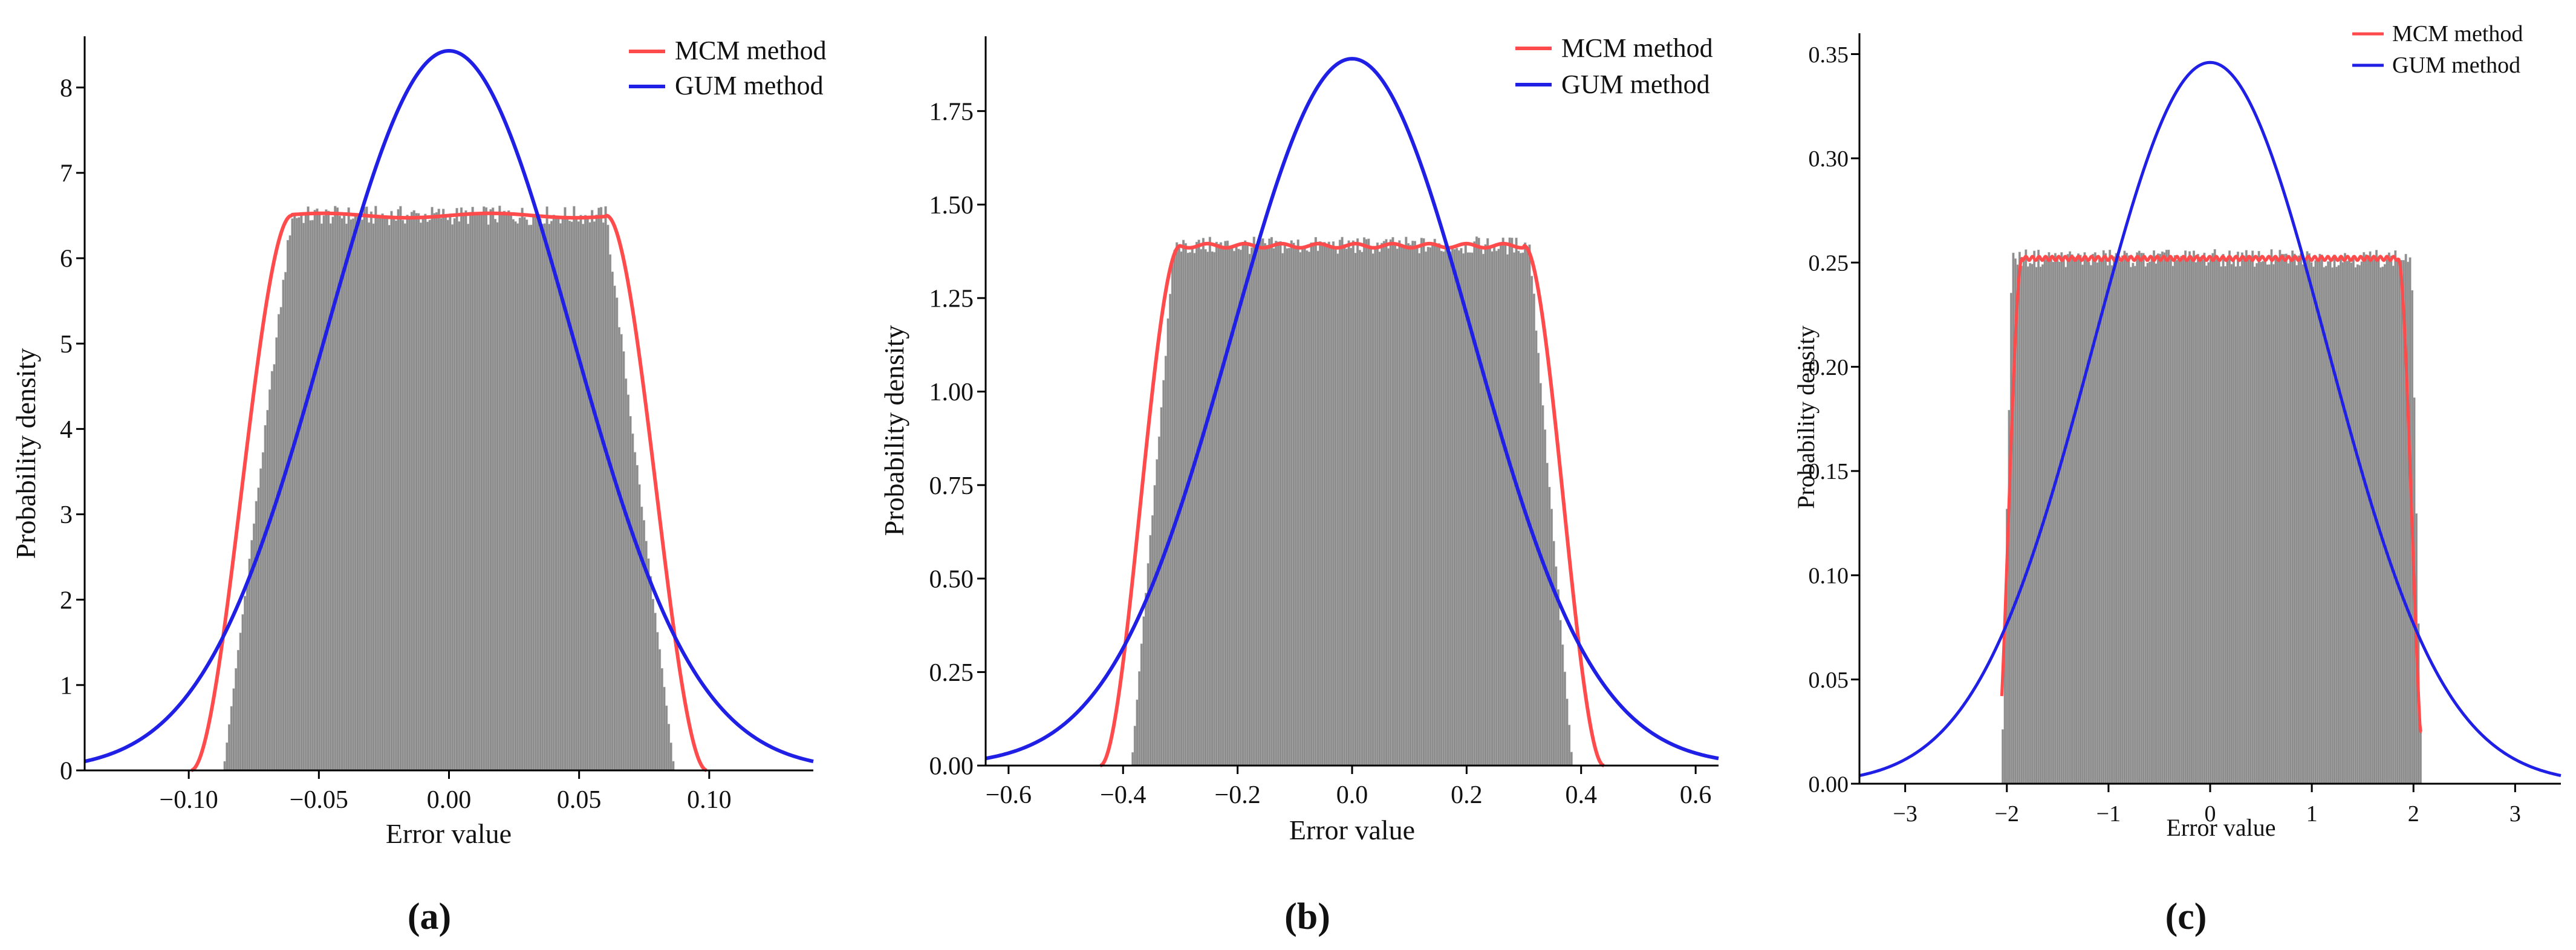 This screenshot has height=950, width=2576. I want to click on panel-c-x-label: Error value, so click(2221, 827).